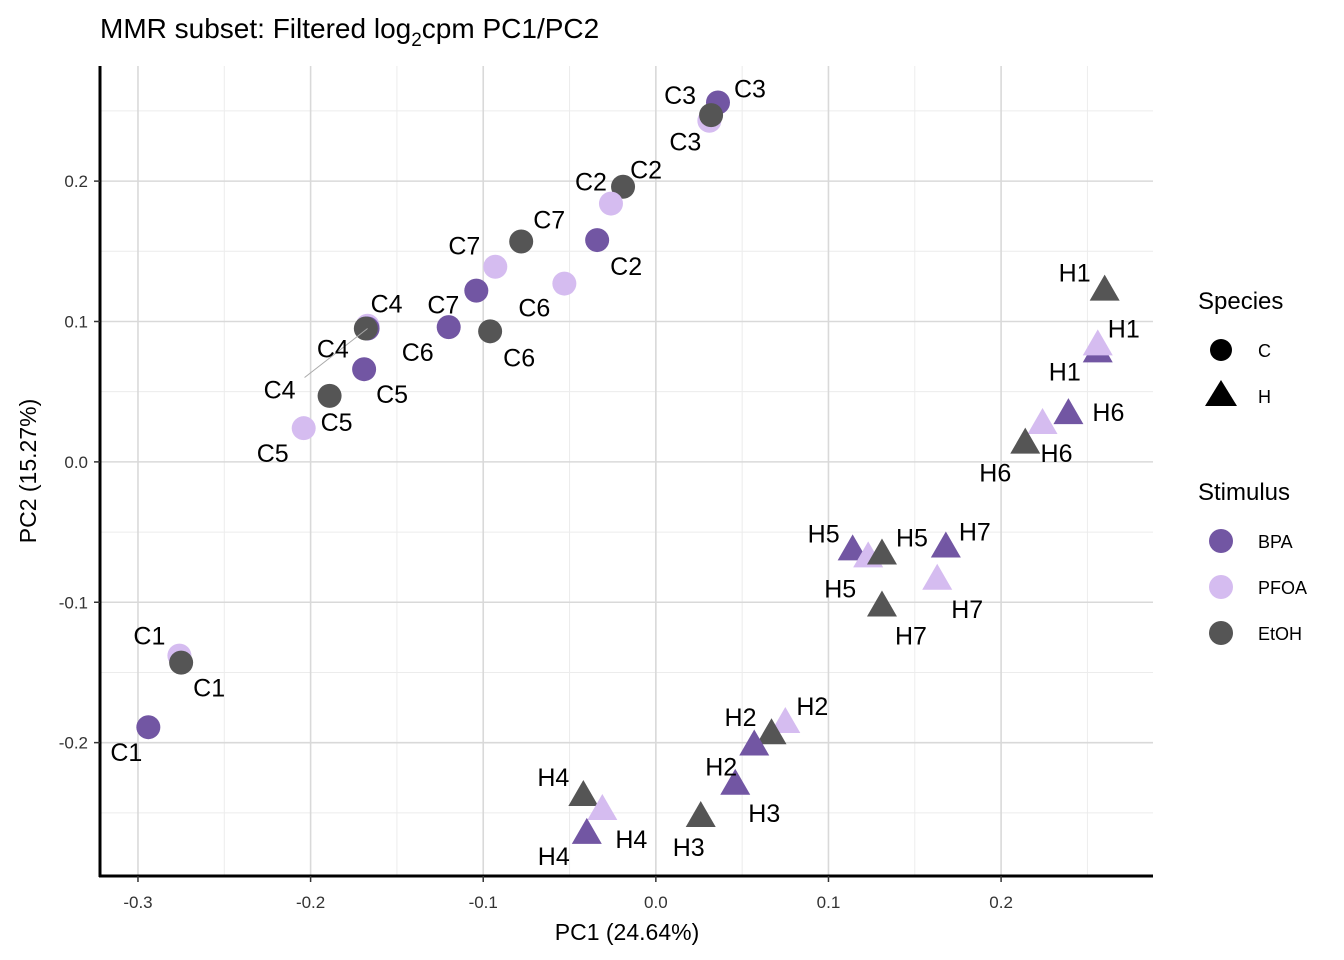  I want to click on x-axis-title: PC1 (24.64%), so click(627, 932).